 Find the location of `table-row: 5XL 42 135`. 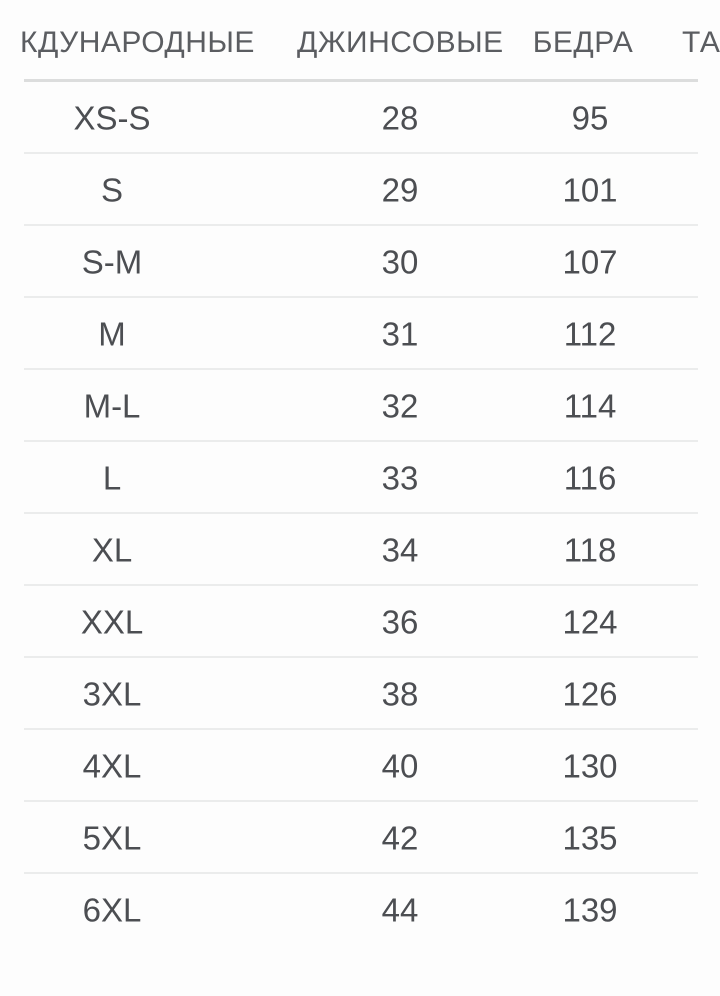

table-row: 5XL 42 135 is located at coordinates (360, 838).